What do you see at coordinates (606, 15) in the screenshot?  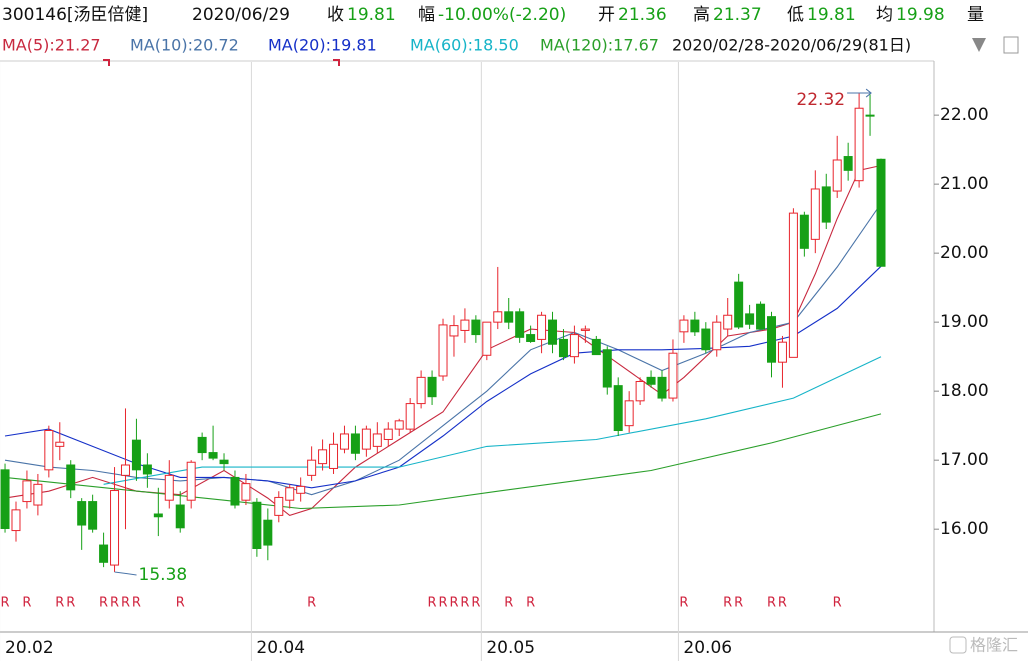 I see `quote-label: 开` at bounding box center [606, 15].